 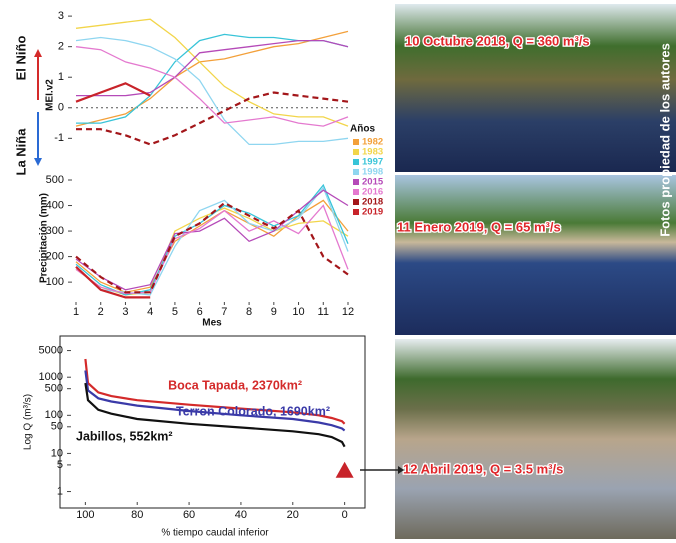 I want to click on y-tick-label: 2, so click(x=61, y=47).